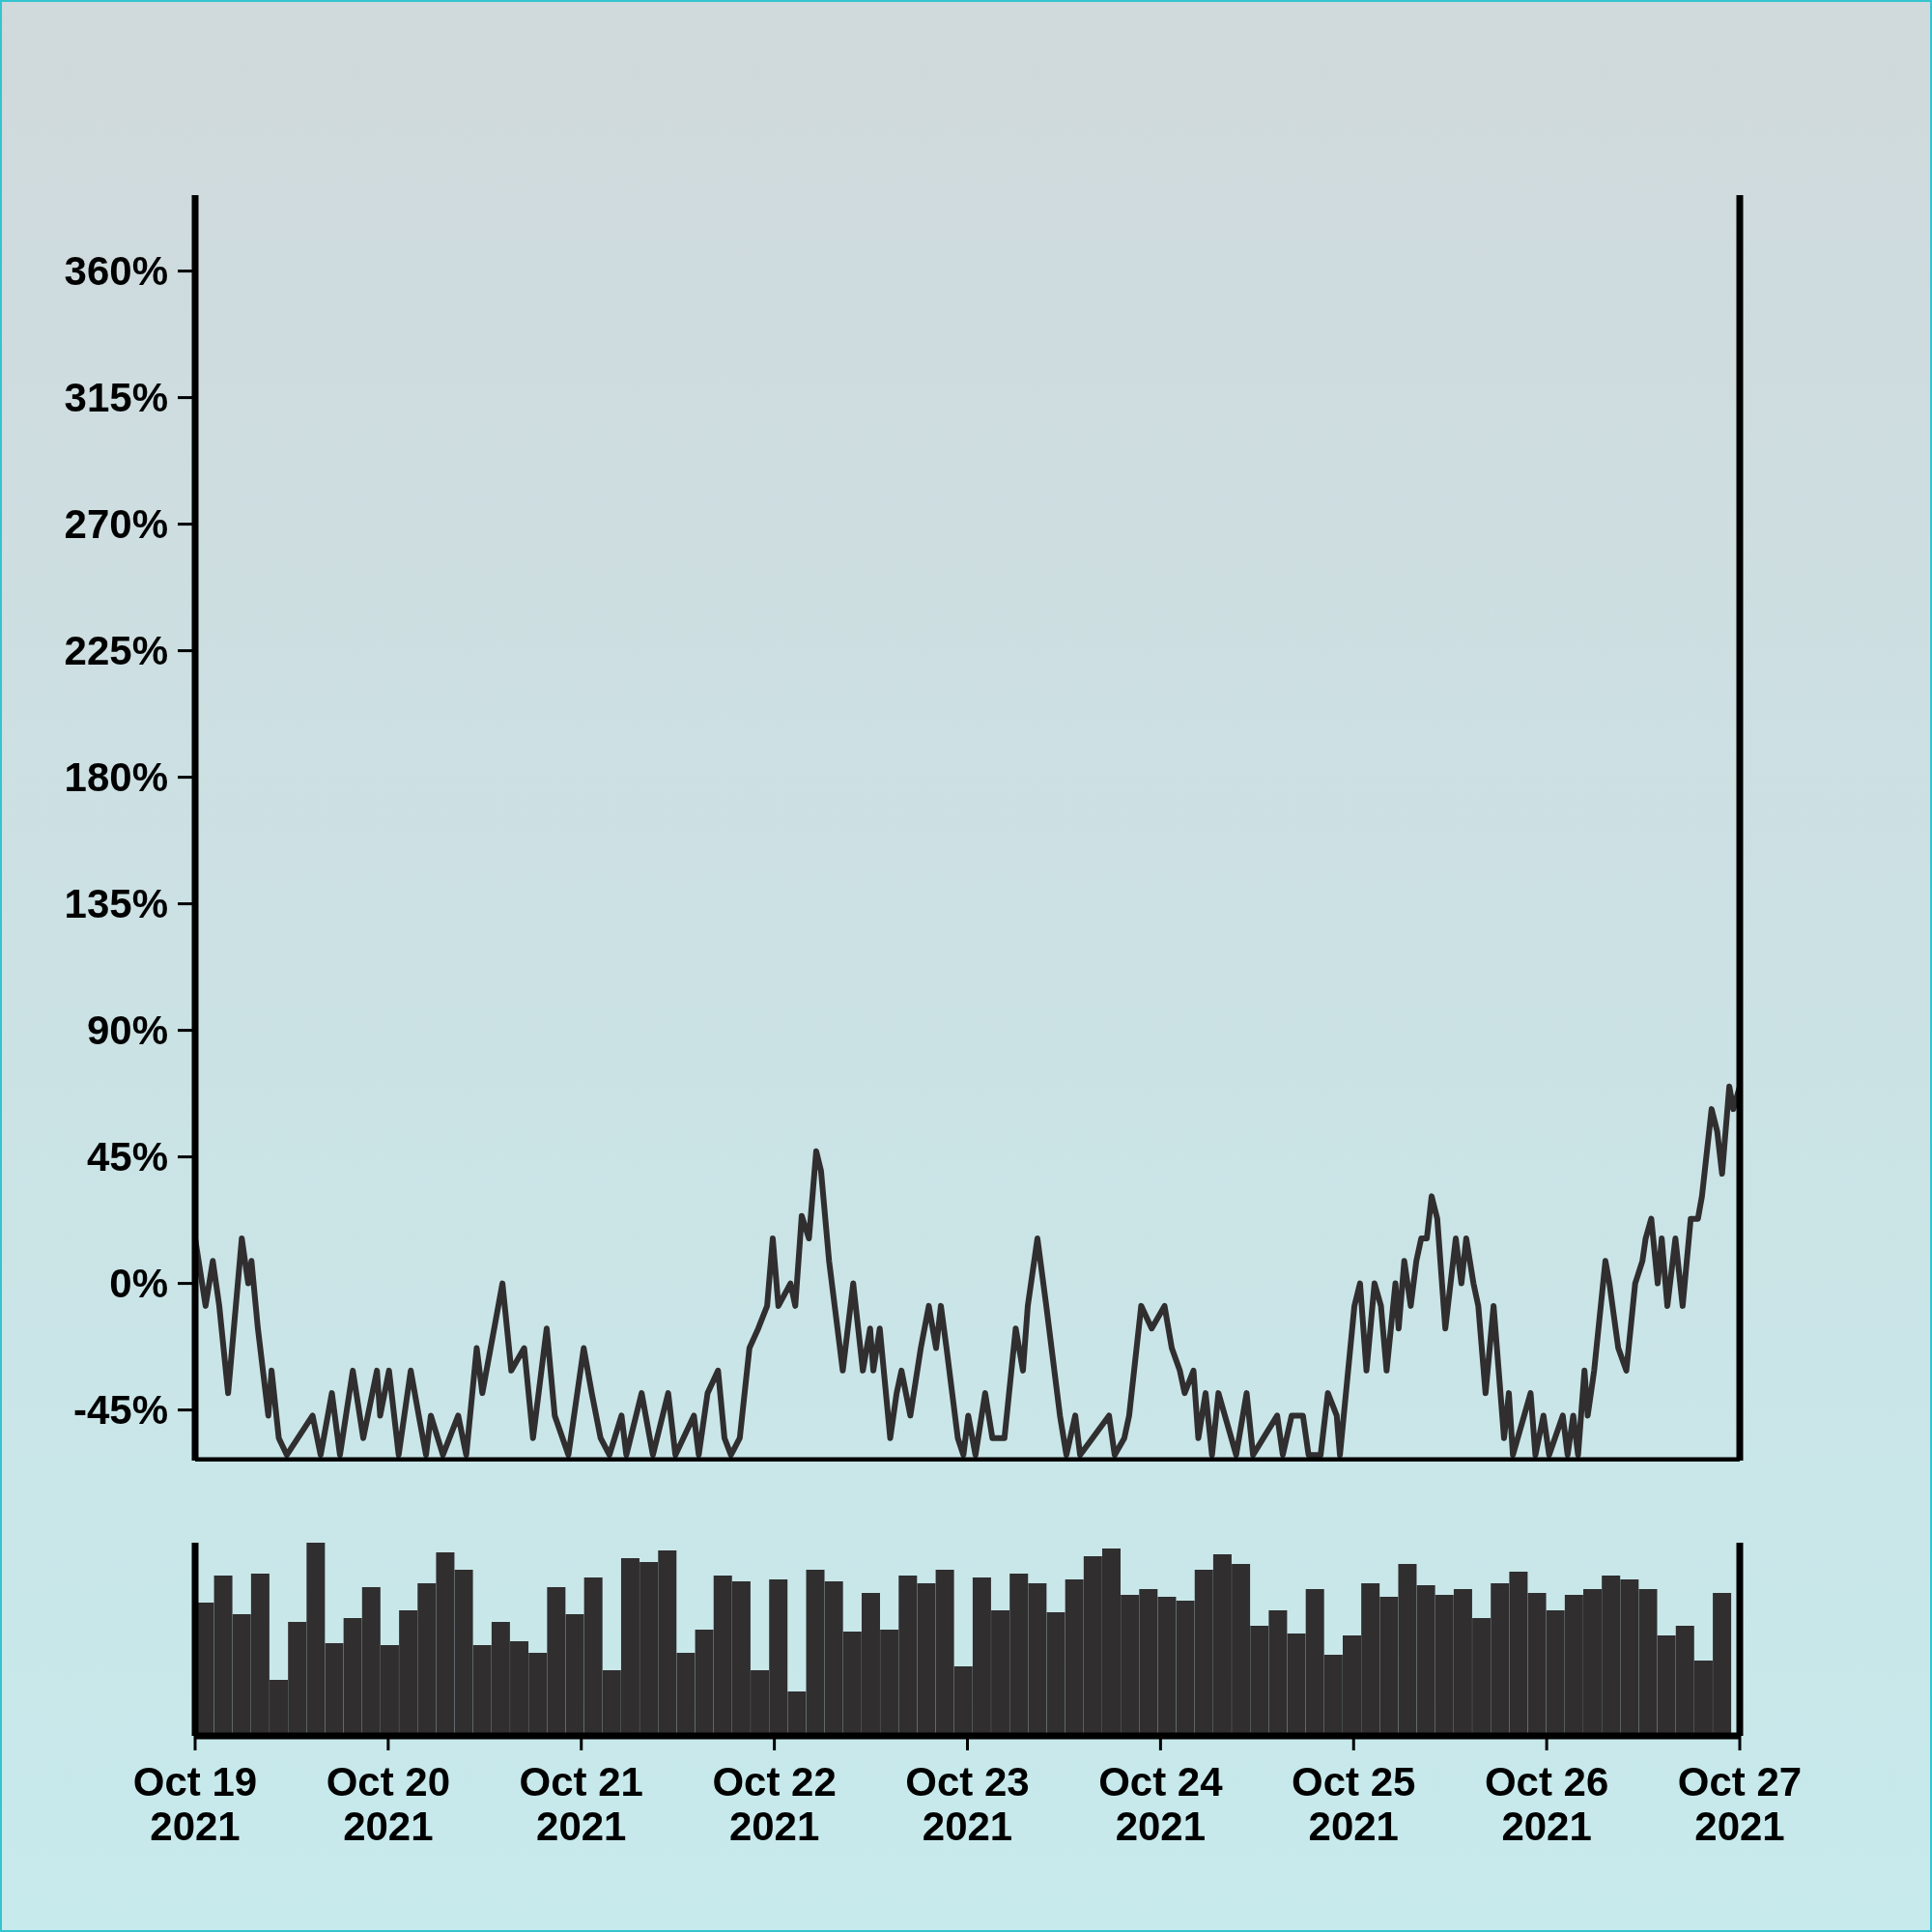 Image resolution: width=1932 pixels, height=1932 pixels. What do you see at coordinates (116, 398) in the screenshot?
I see `y-tick-label: 315%` at bounding box center [116, 398].